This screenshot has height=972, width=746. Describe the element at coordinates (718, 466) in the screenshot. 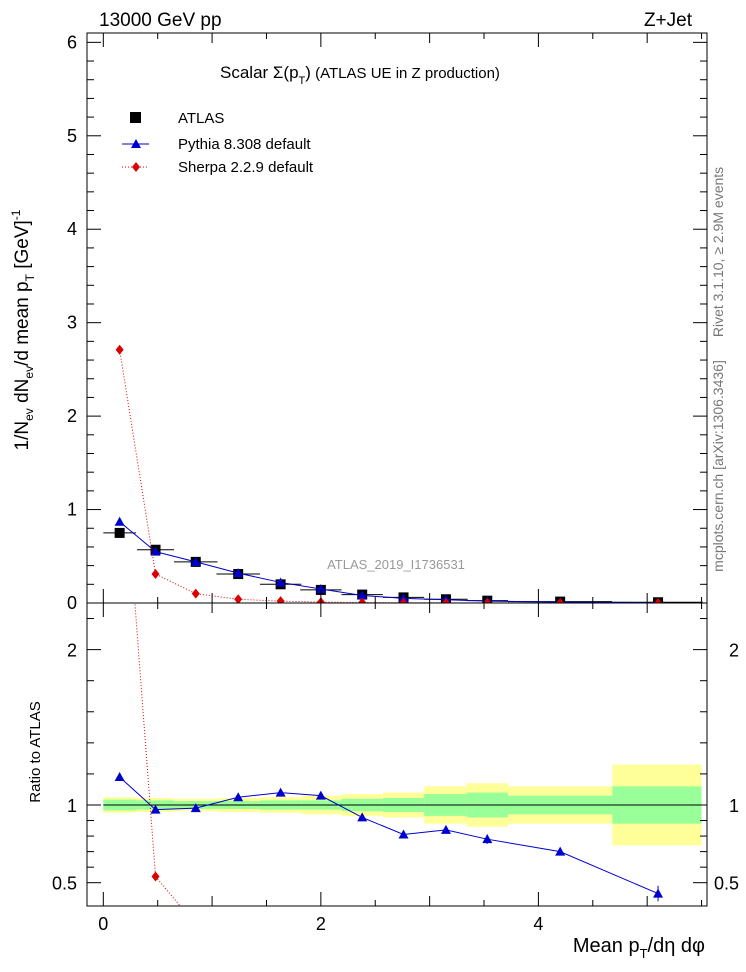

I see `mcplots-info-label: mcplots.cern.ch [arXiv:1306.3436]` at that location.